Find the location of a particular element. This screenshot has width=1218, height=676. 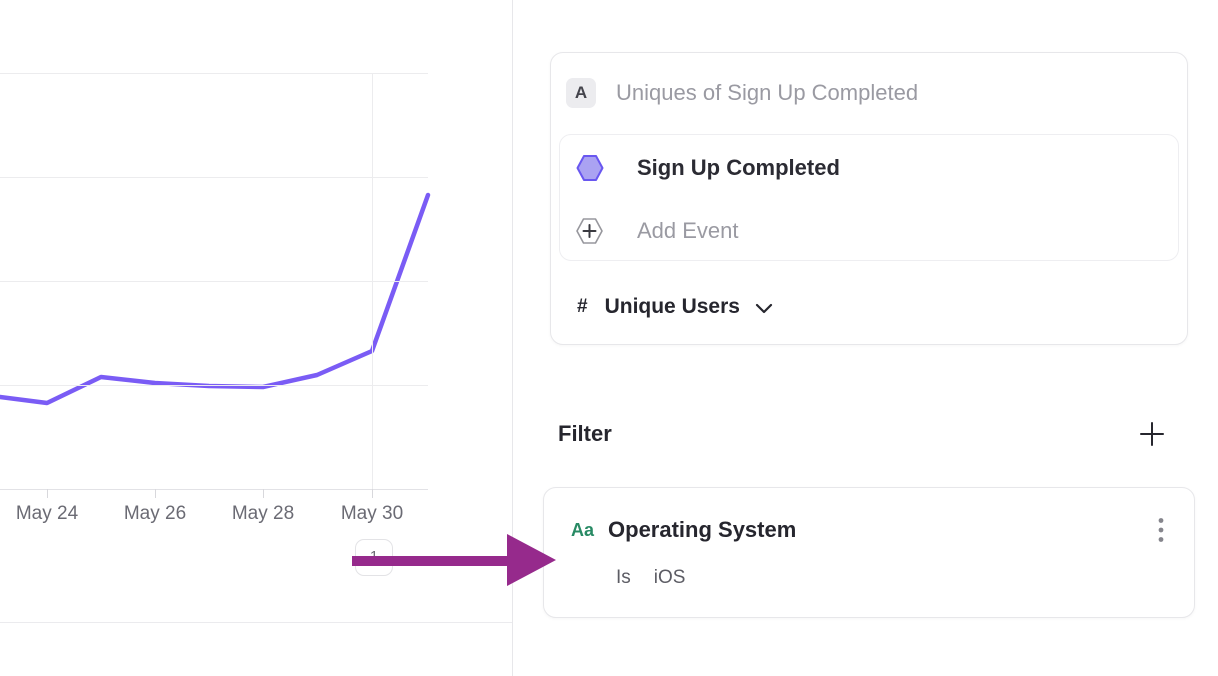

event-card: Sign Up Completed Add Event is located at coordinates (869, 197).